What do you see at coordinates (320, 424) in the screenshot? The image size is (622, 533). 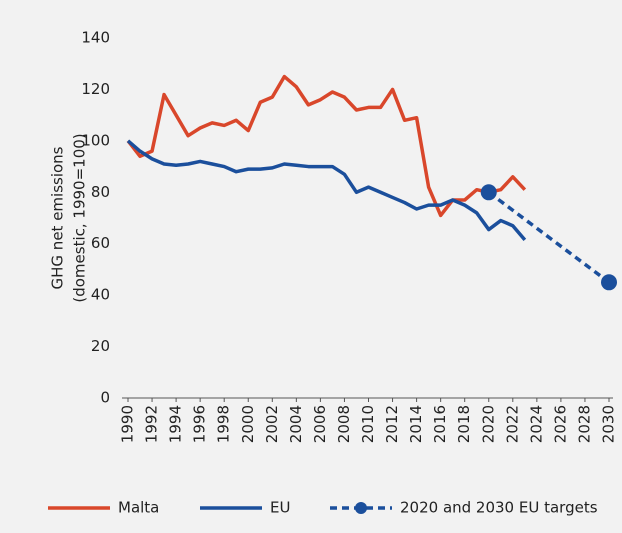 I see `x-tick-label: 2006` at bounding box center [320, 424].